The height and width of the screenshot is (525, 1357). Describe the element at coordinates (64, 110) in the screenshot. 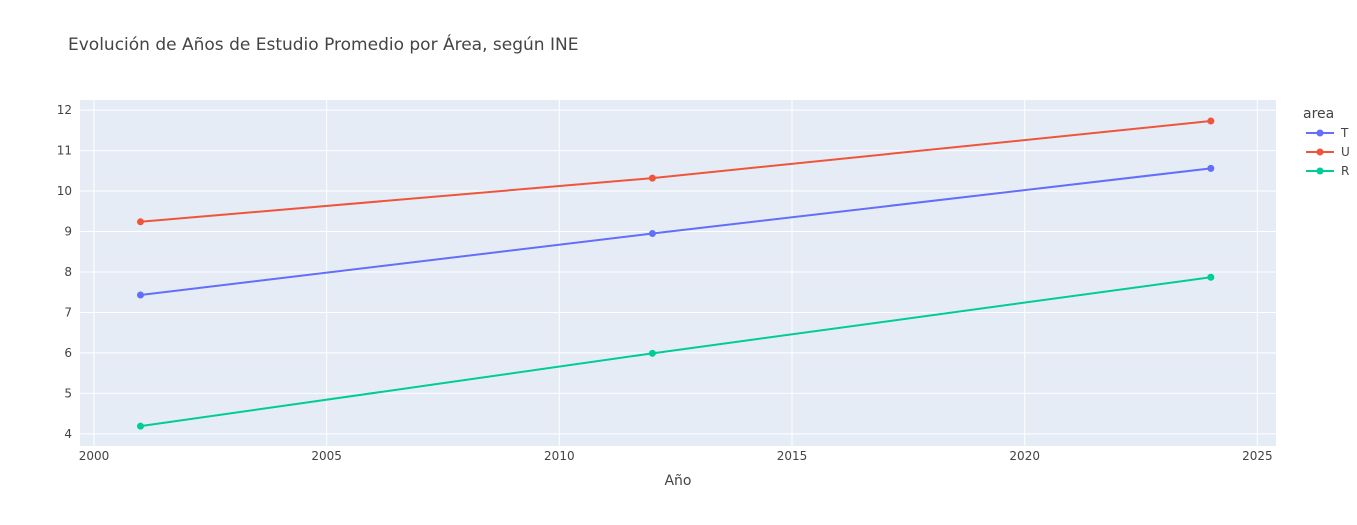

I see `y-tick-label: 12` at that location.